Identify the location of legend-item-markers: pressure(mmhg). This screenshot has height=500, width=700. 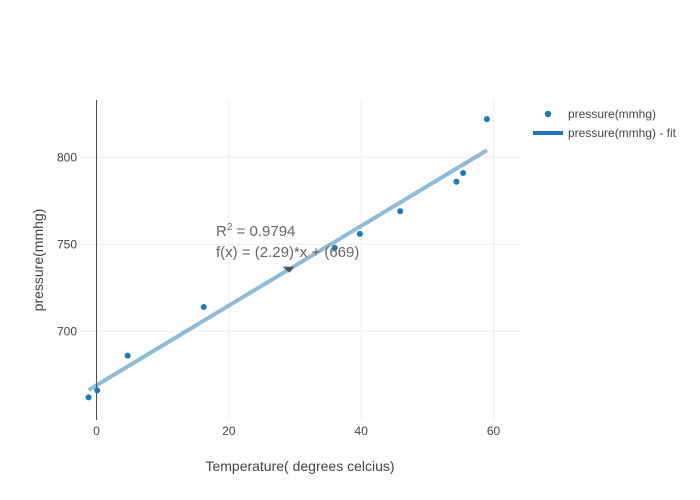
(600, 114).